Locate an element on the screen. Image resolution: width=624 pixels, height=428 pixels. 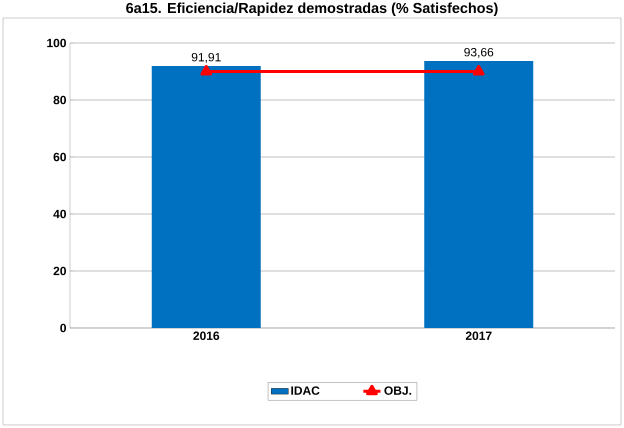
data-label: 91,91 is located at coordinates (206, 57).